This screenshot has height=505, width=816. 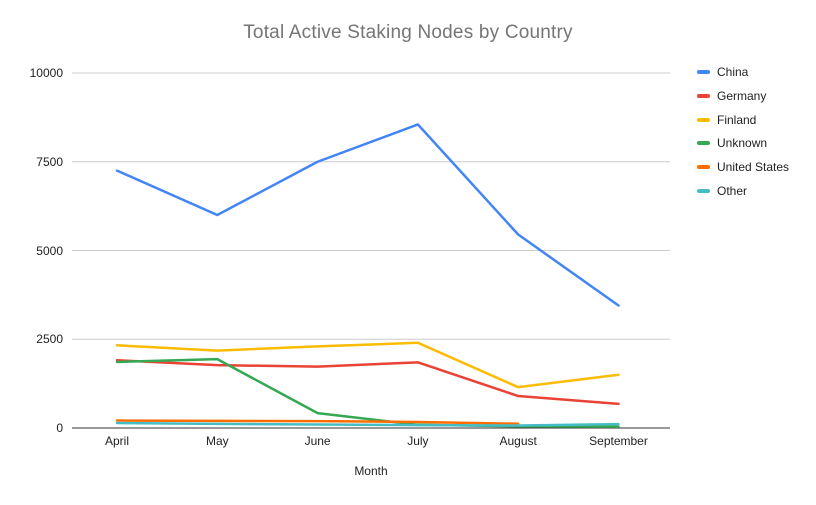 I want to click on y-tick-label: 0, so click(x=59, y=428).